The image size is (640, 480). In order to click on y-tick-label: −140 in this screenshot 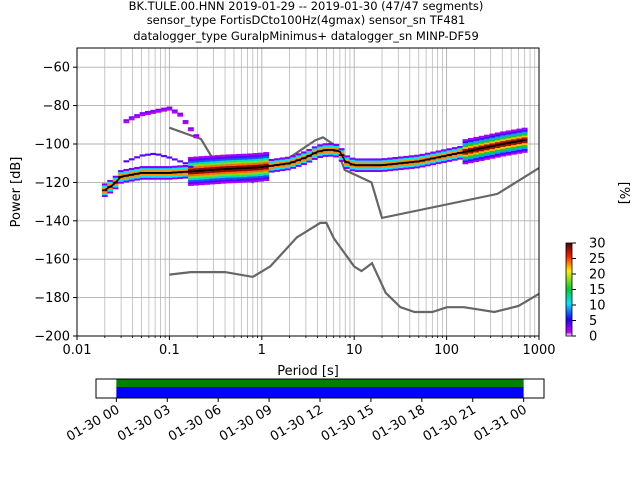, I will do `click(52, 221)`.